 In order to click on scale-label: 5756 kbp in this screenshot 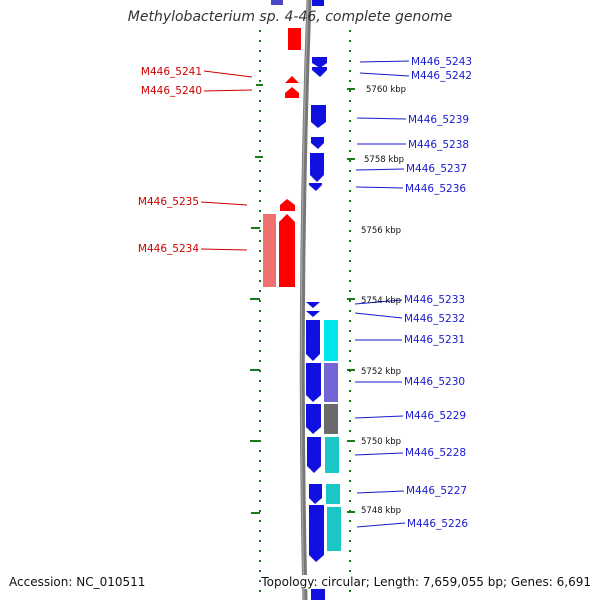, I will do `click(381, 231)`.